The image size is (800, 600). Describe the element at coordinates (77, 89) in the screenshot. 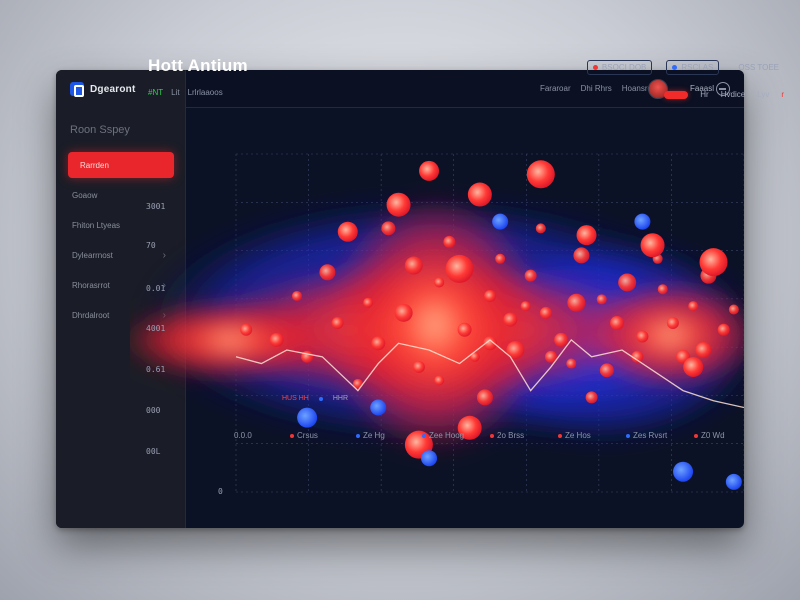

I see `app-logo-icon` at that location.